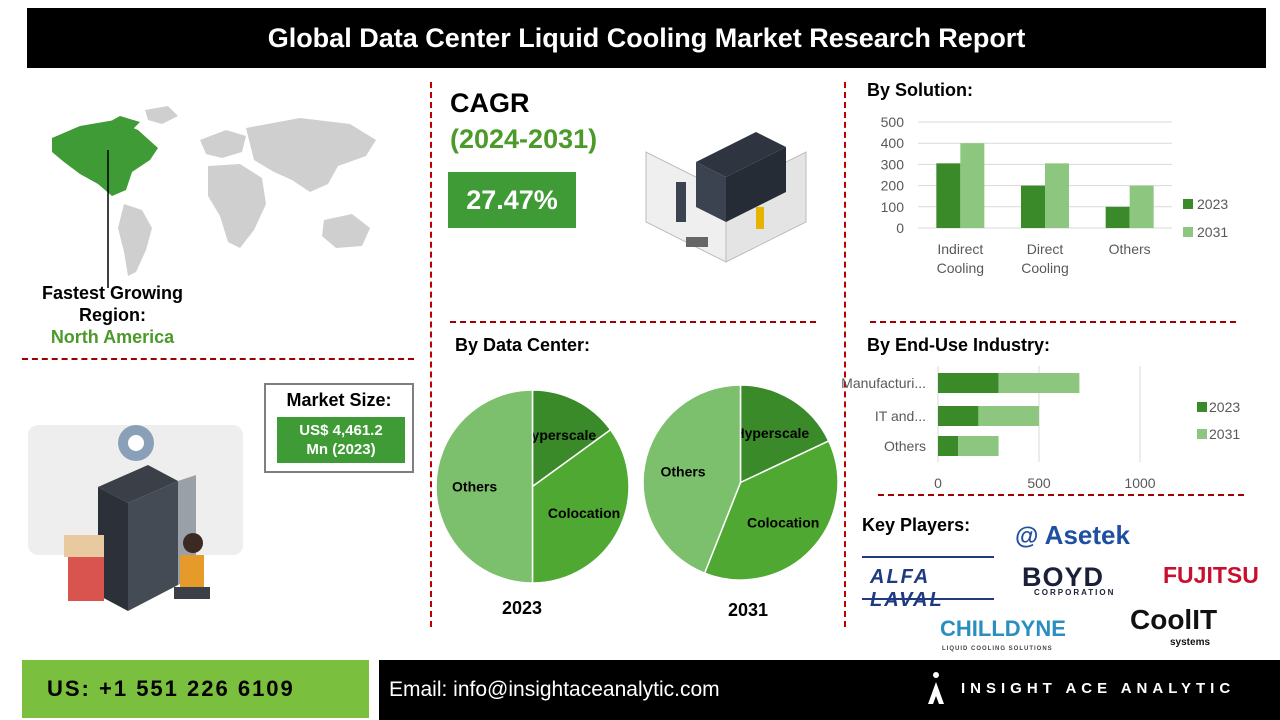 The height and width of the screenshot is (720, 1280). I want to click on footer-email: Email: info@insightaceanalytic.com, so click(554, 689).